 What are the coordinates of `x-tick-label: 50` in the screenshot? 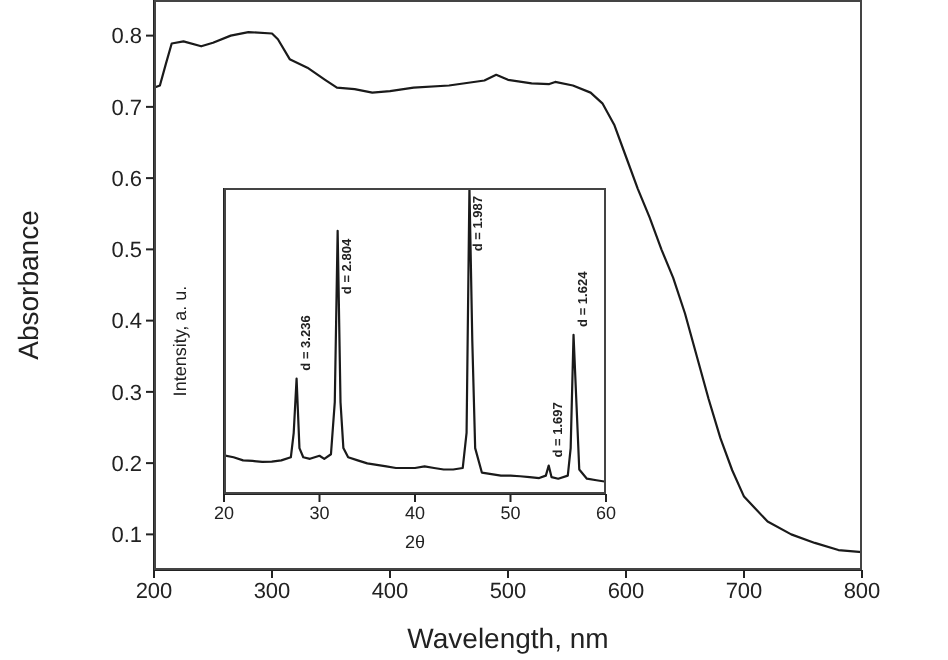 It's located at (510, 512).